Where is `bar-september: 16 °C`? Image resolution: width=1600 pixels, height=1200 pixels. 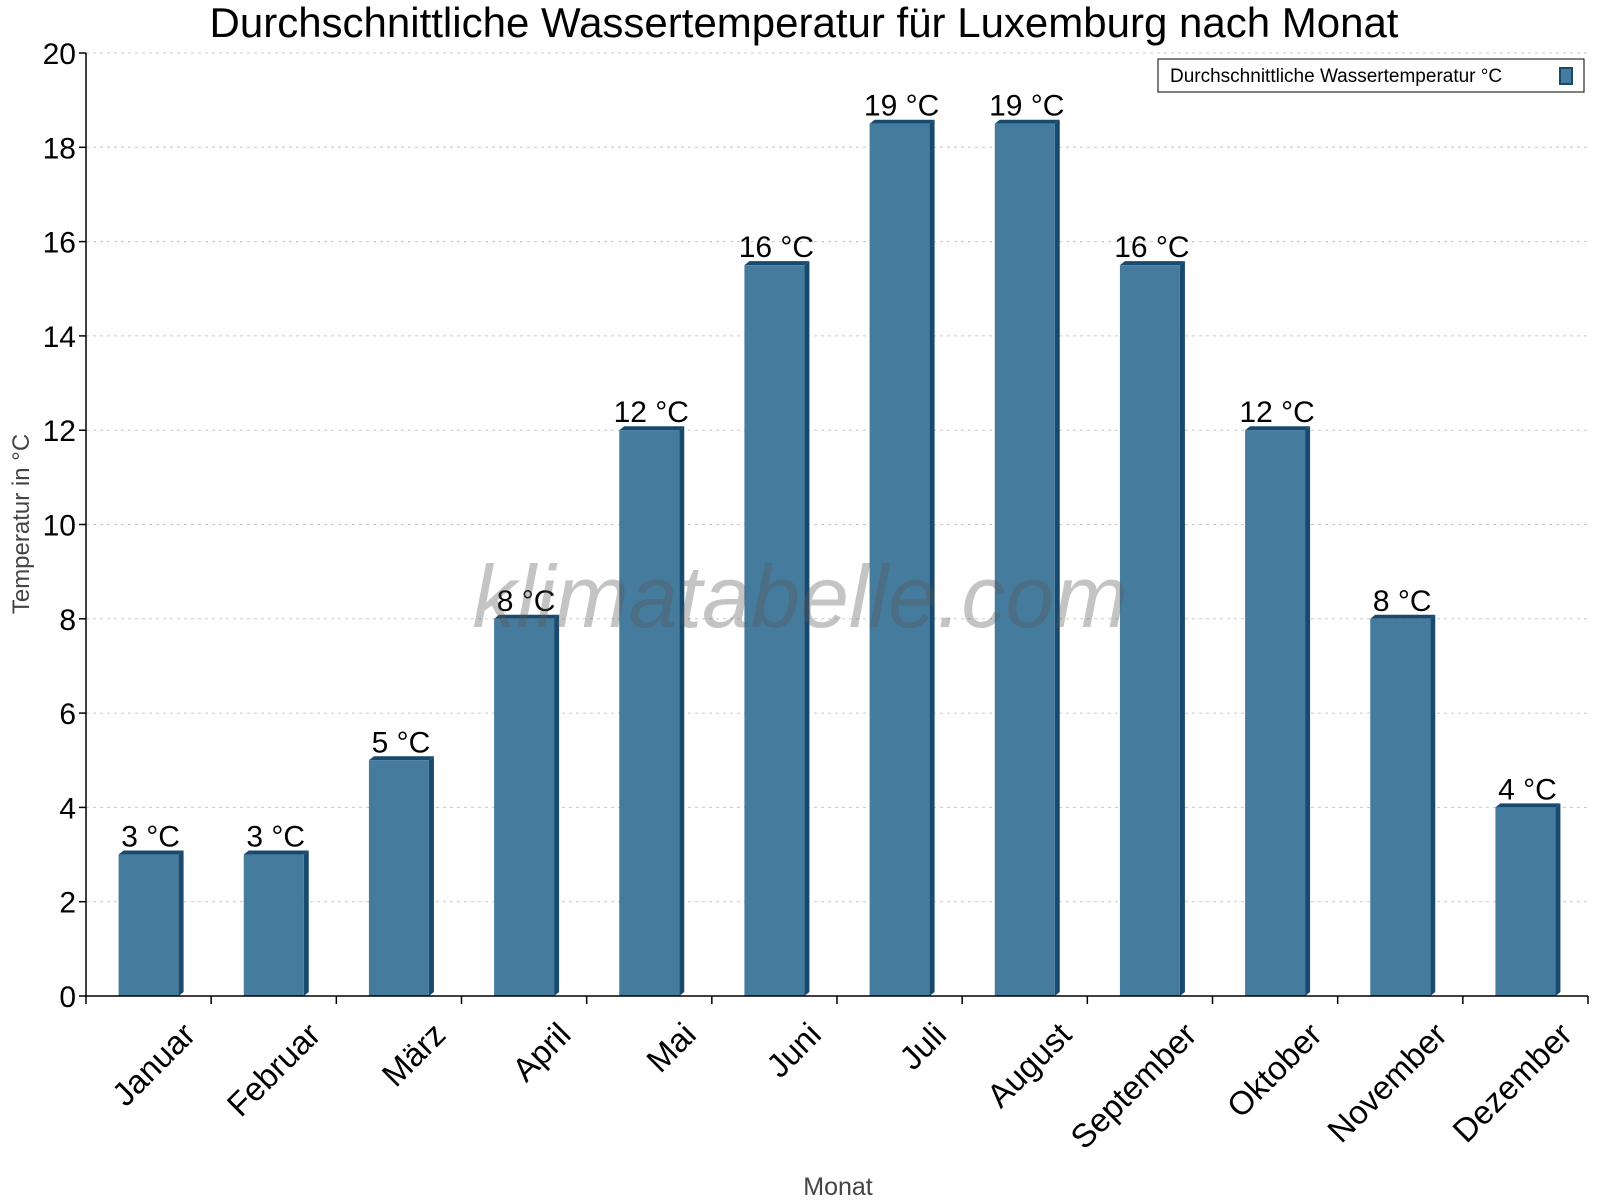 bar-september: 16 °C is located at coordinates (1152, 613).